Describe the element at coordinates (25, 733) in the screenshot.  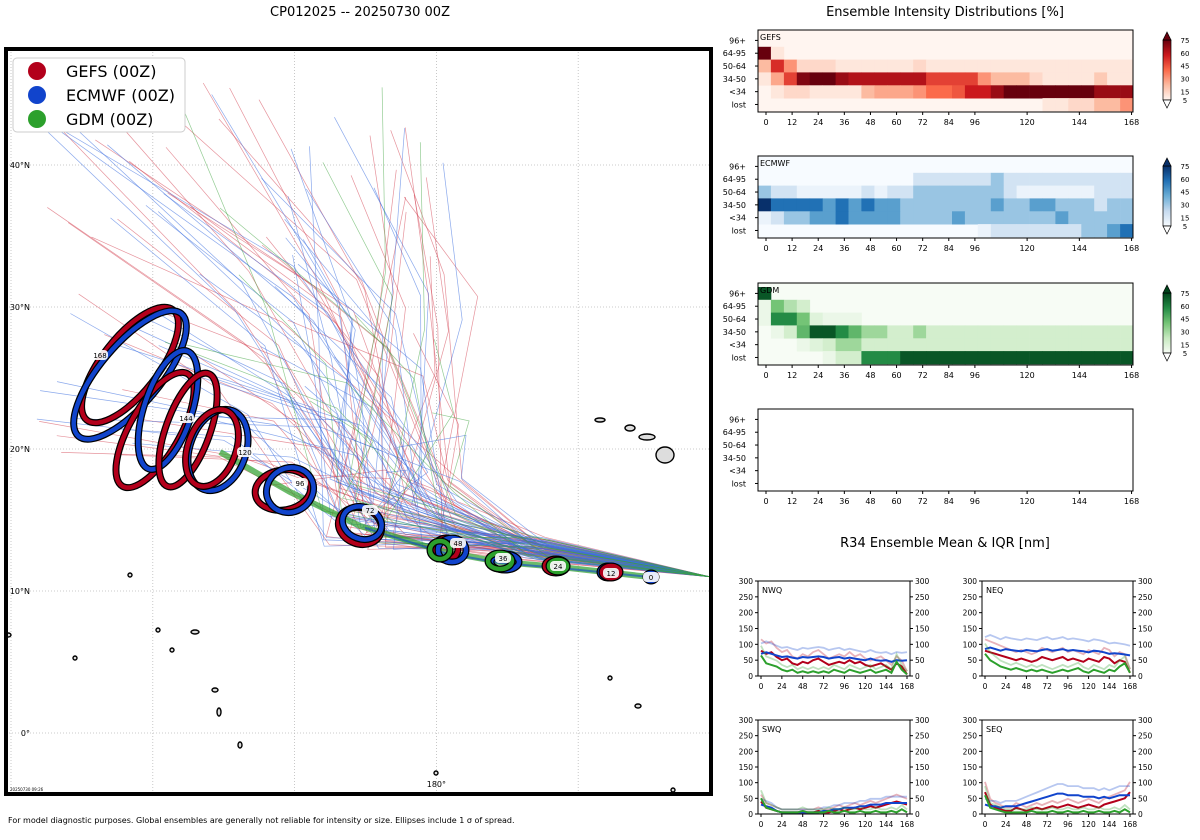
I see `lat-label: 0°` at that location.